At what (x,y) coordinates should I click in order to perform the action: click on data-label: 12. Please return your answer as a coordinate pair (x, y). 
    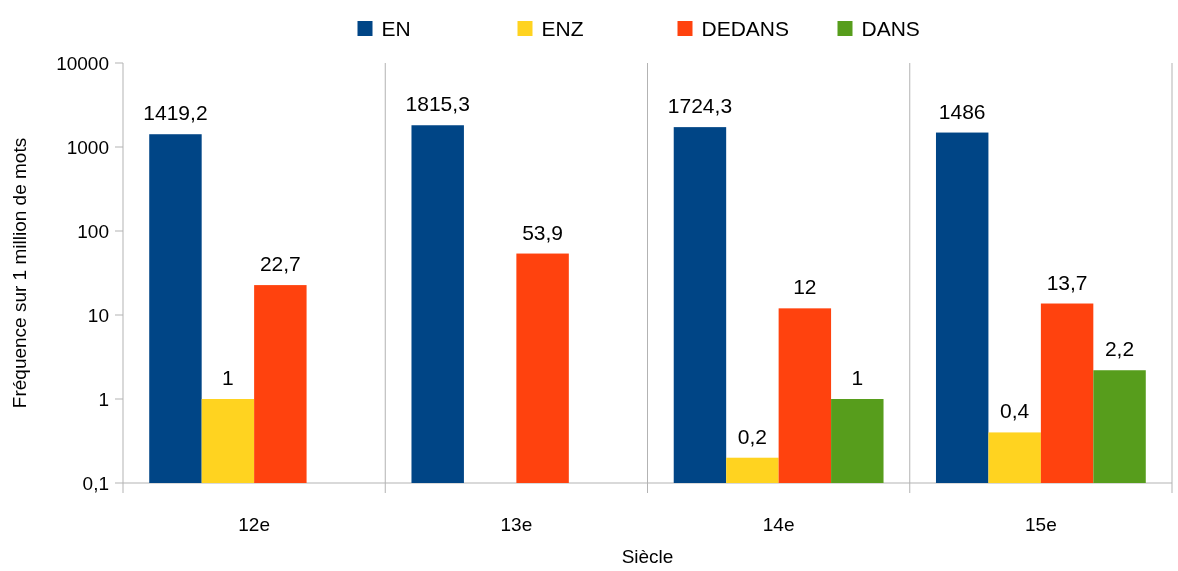
    Looking at the image, I should click on (805, 287).